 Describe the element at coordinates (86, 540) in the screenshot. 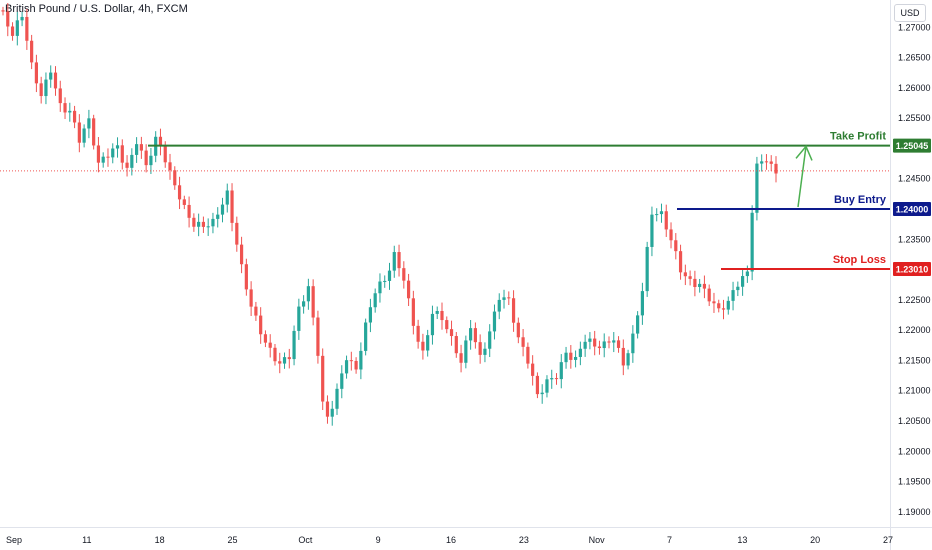

I see `x-tick-label: 11` at that location.